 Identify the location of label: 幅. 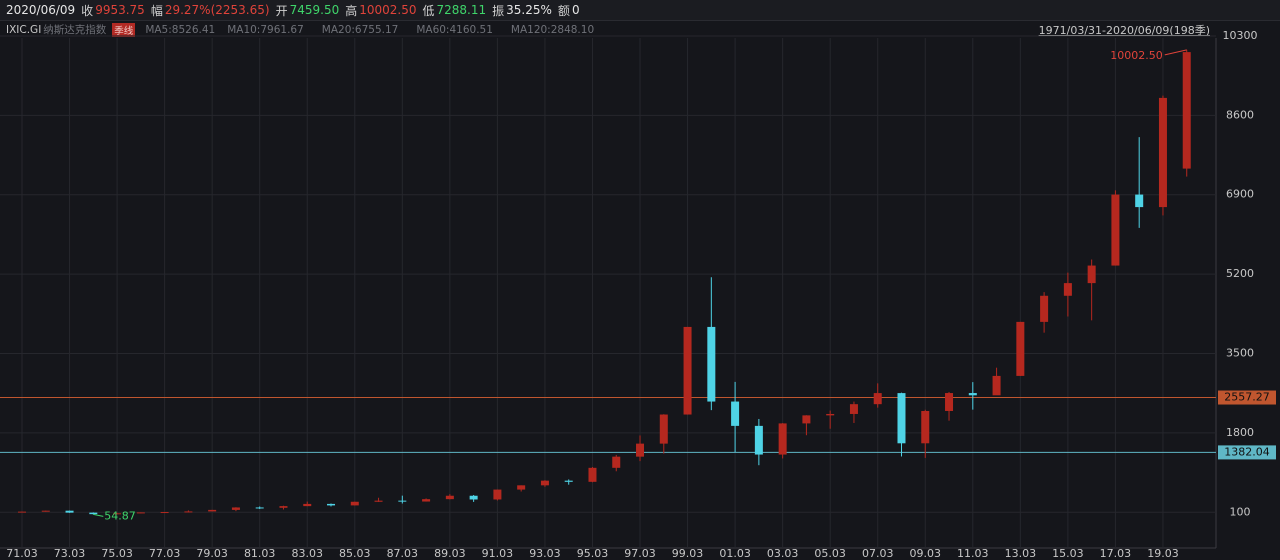
(156, 10).